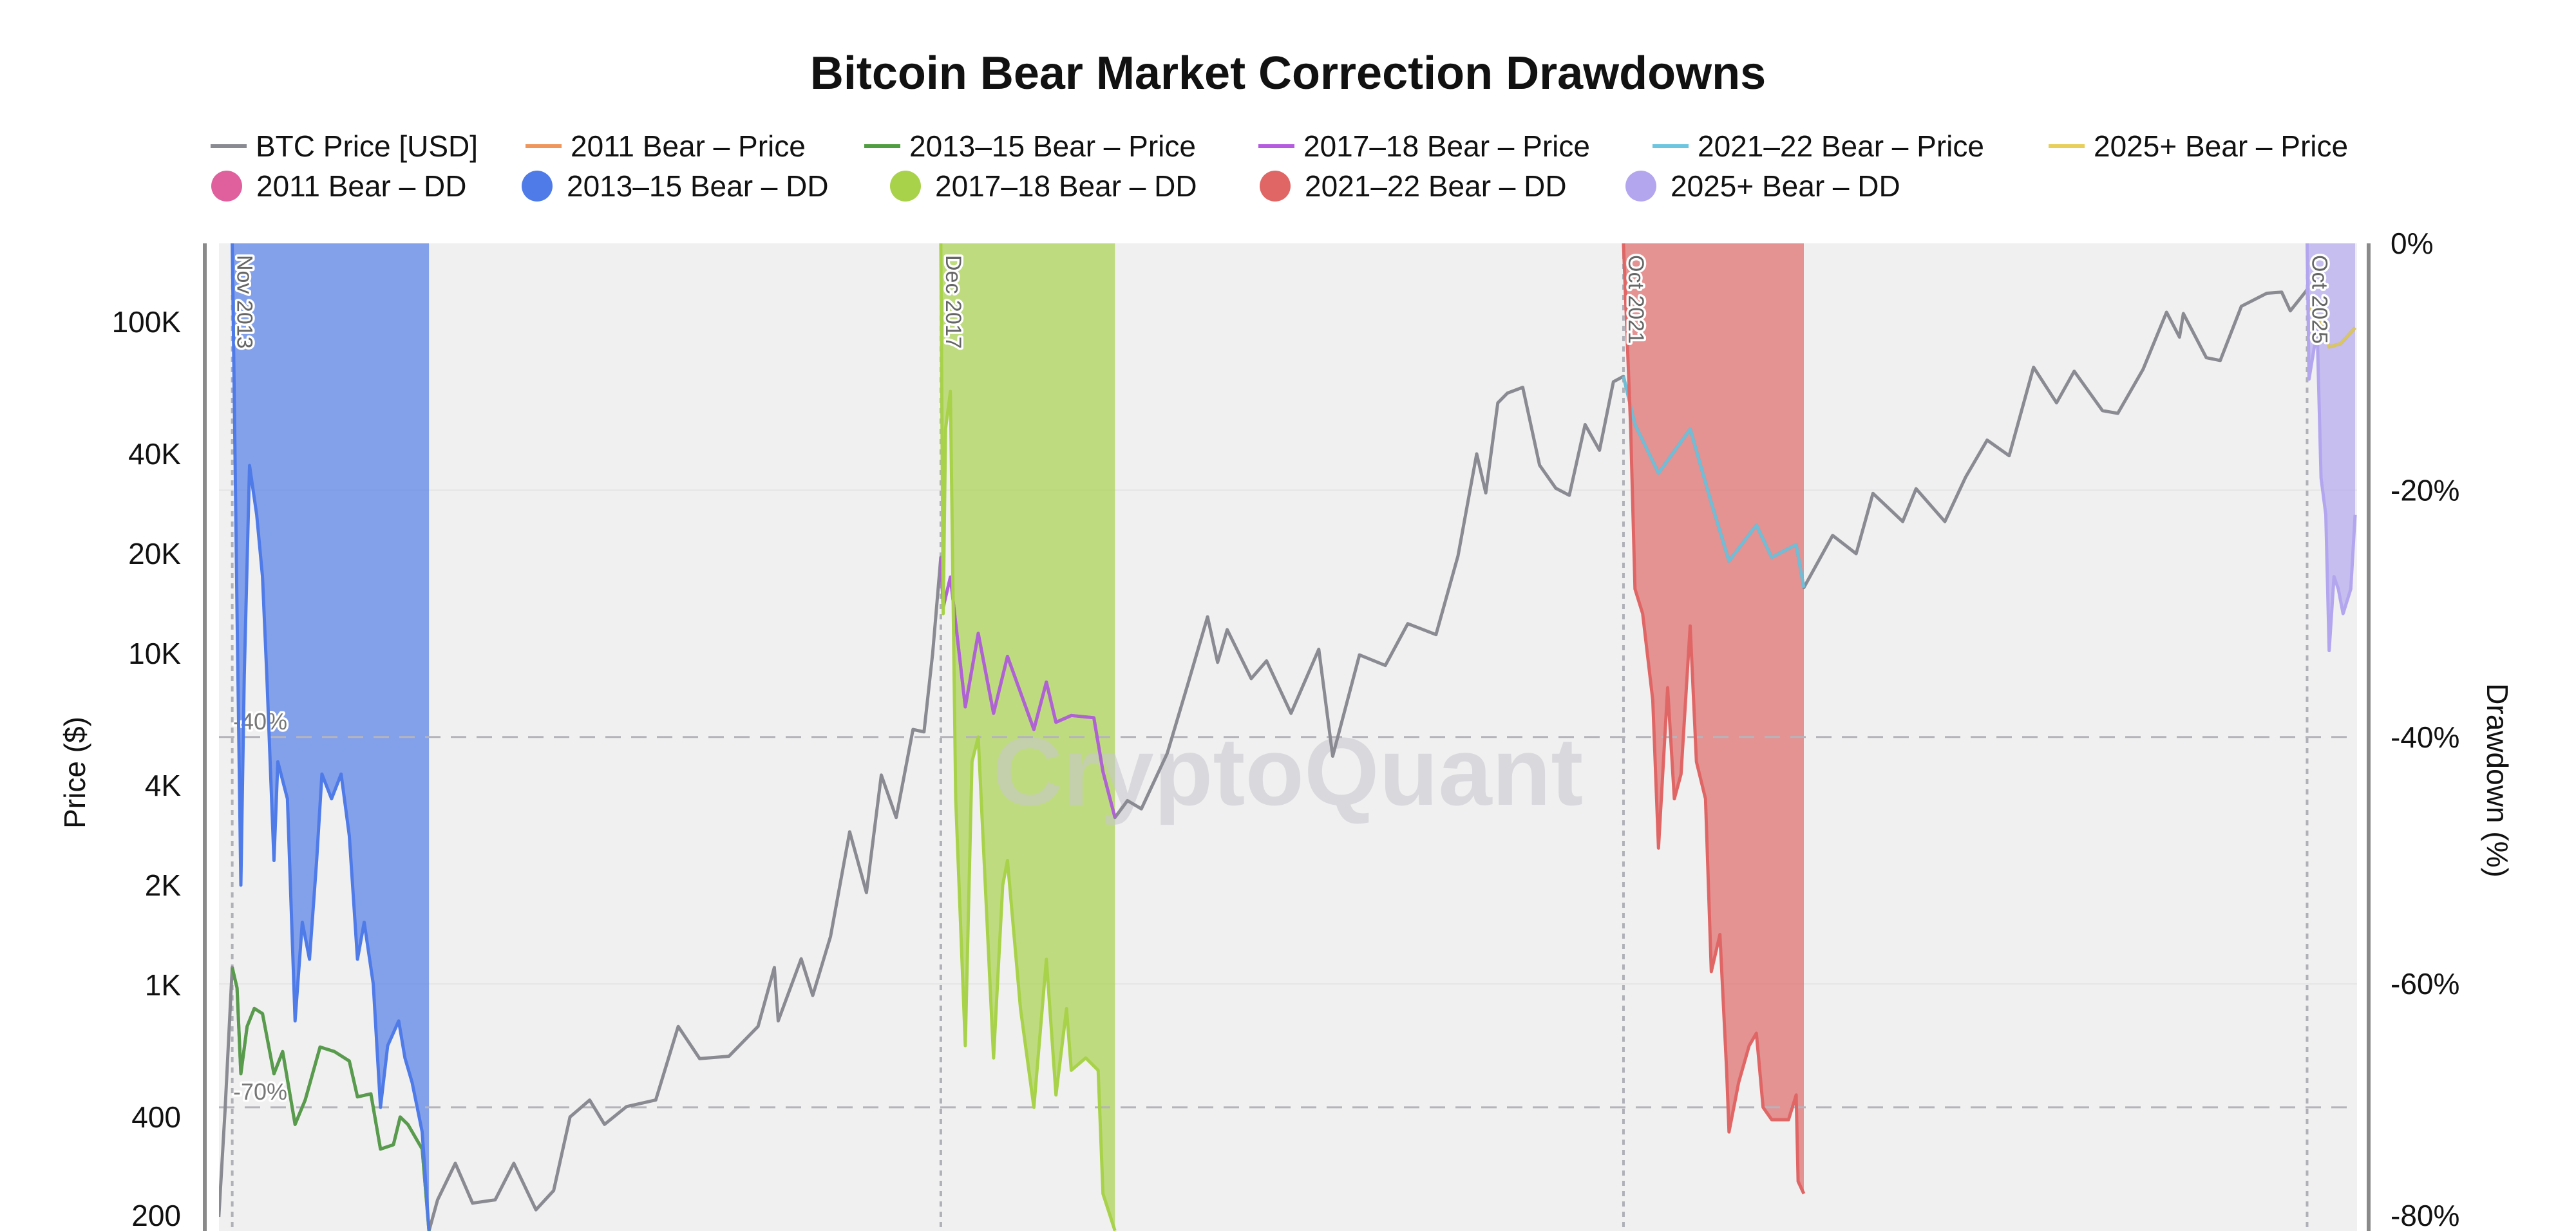  I want to click on legend-label: 2025+ Bear – Price, so click(2221, 146).